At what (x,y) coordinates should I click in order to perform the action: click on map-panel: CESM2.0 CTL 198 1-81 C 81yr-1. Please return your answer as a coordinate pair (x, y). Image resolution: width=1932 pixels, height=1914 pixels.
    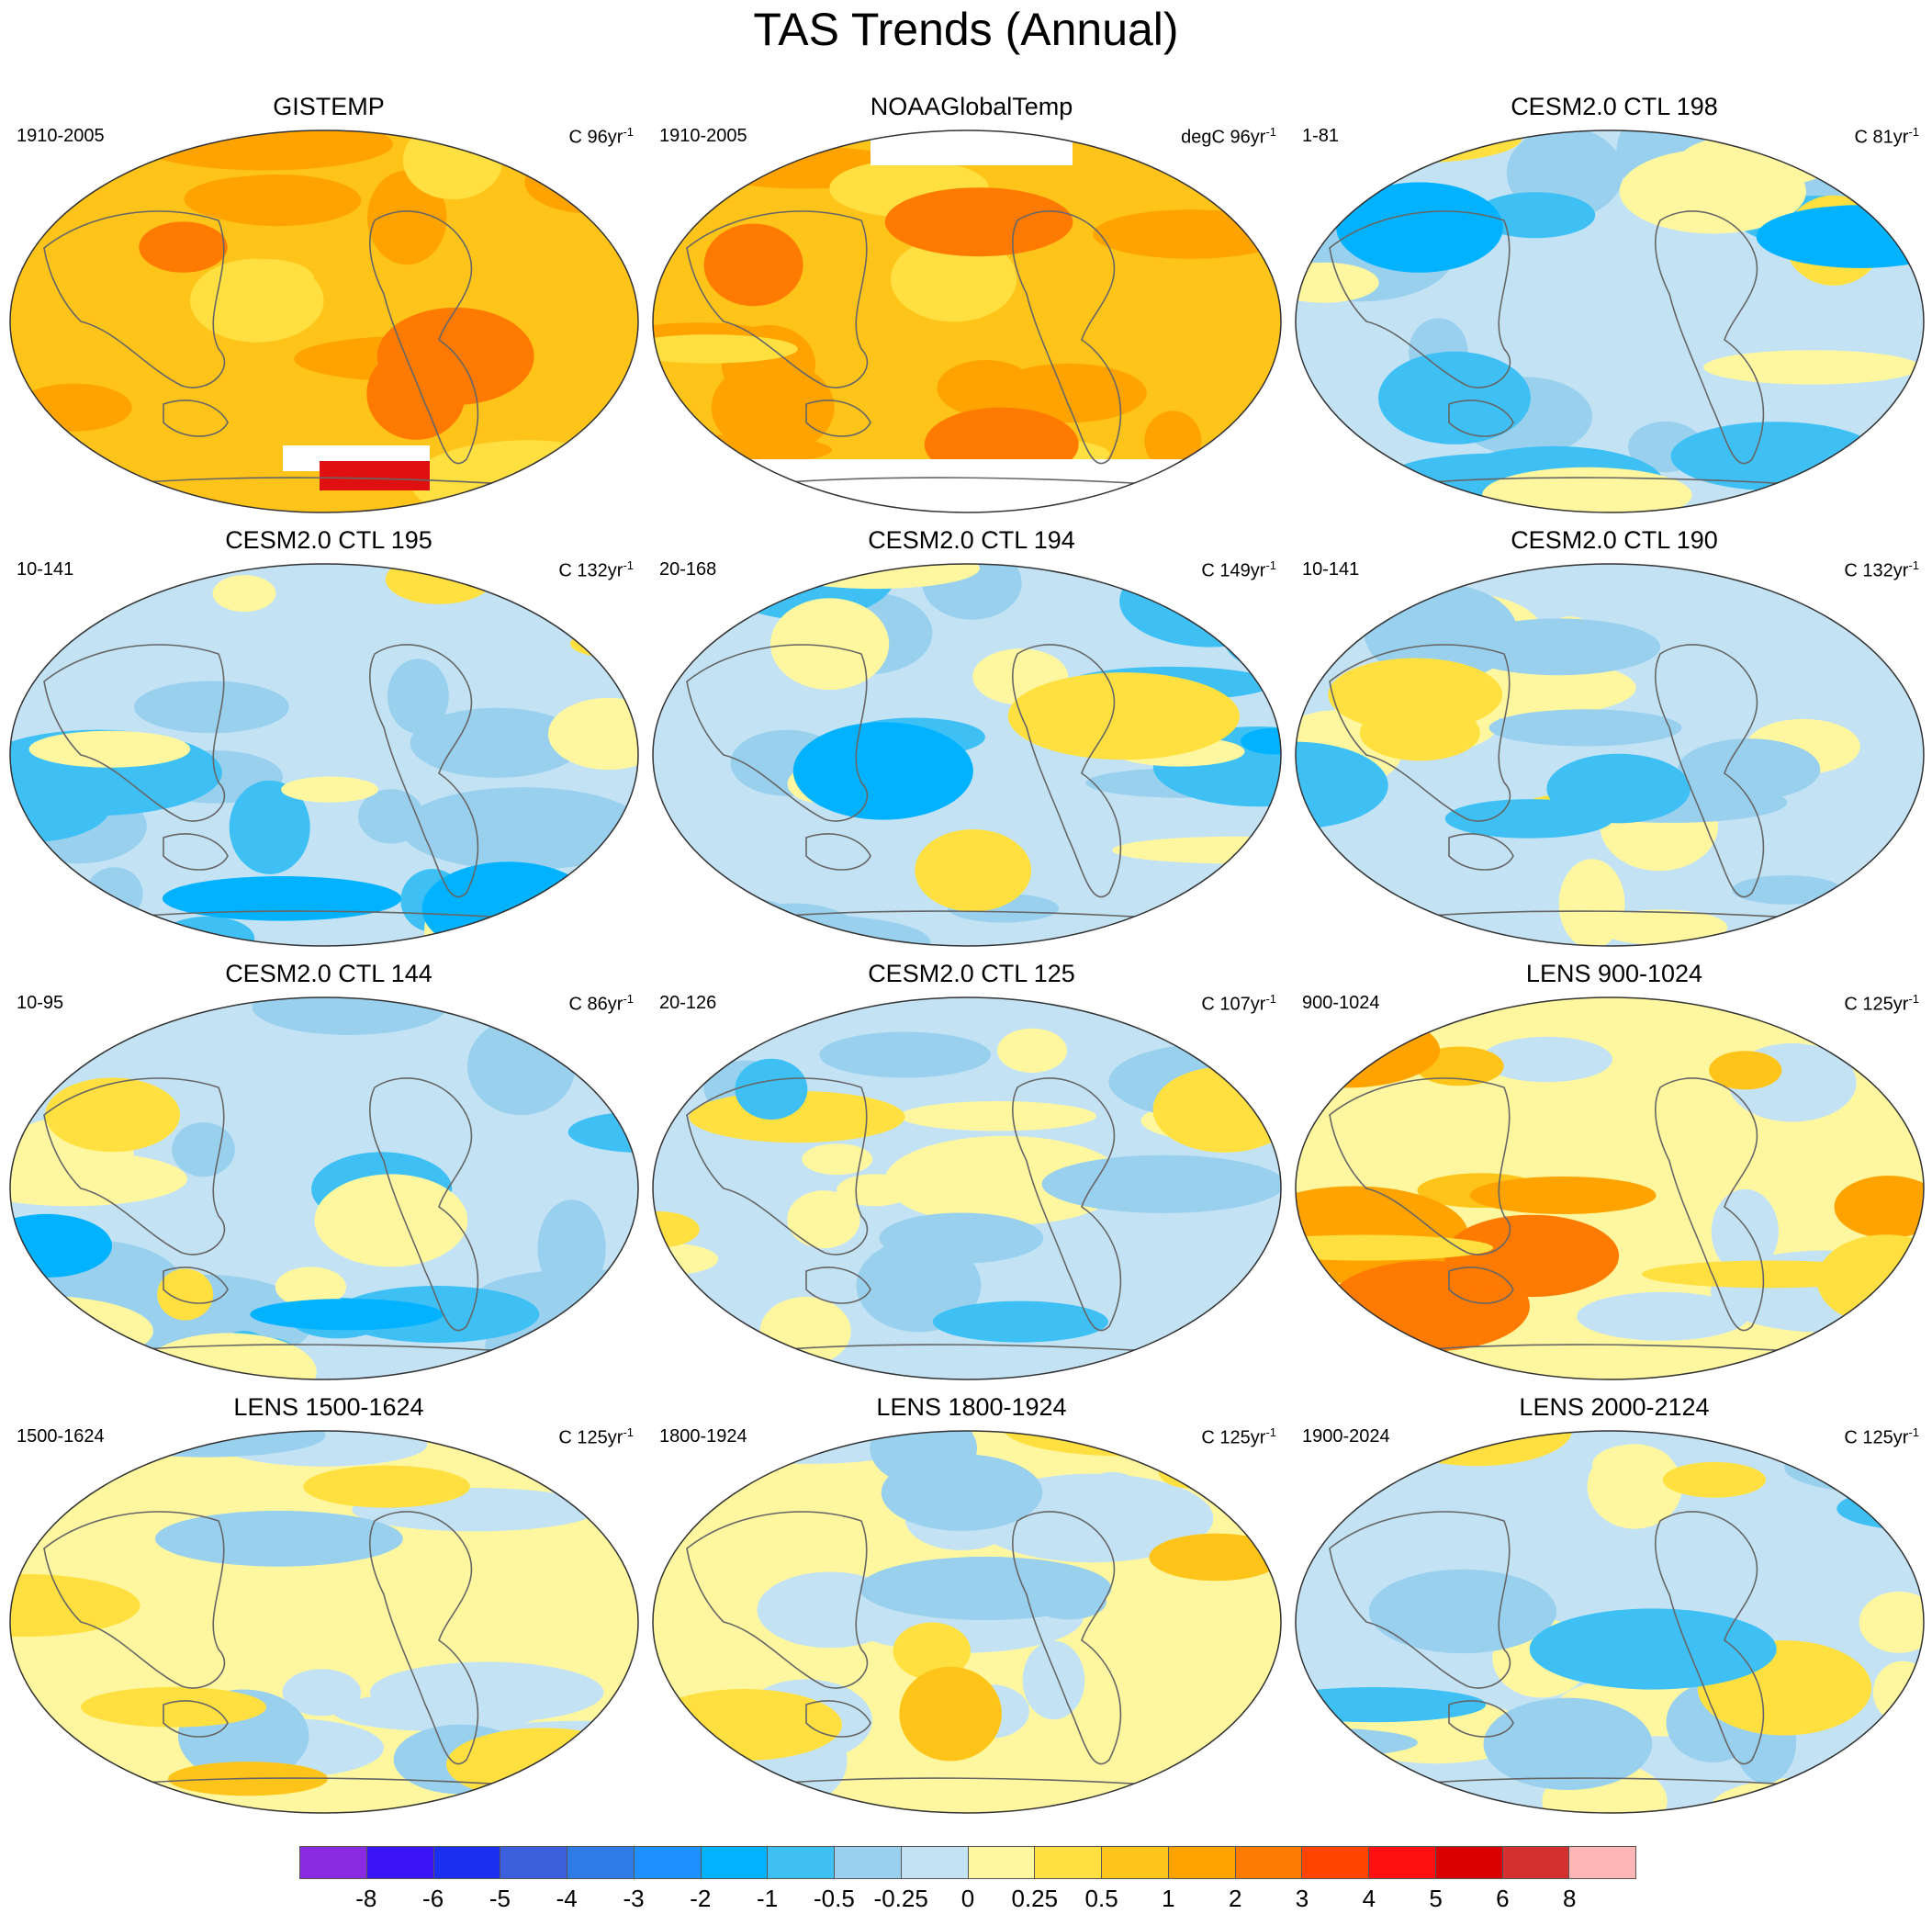
    Looking at the image, I should click on (1613, 308).